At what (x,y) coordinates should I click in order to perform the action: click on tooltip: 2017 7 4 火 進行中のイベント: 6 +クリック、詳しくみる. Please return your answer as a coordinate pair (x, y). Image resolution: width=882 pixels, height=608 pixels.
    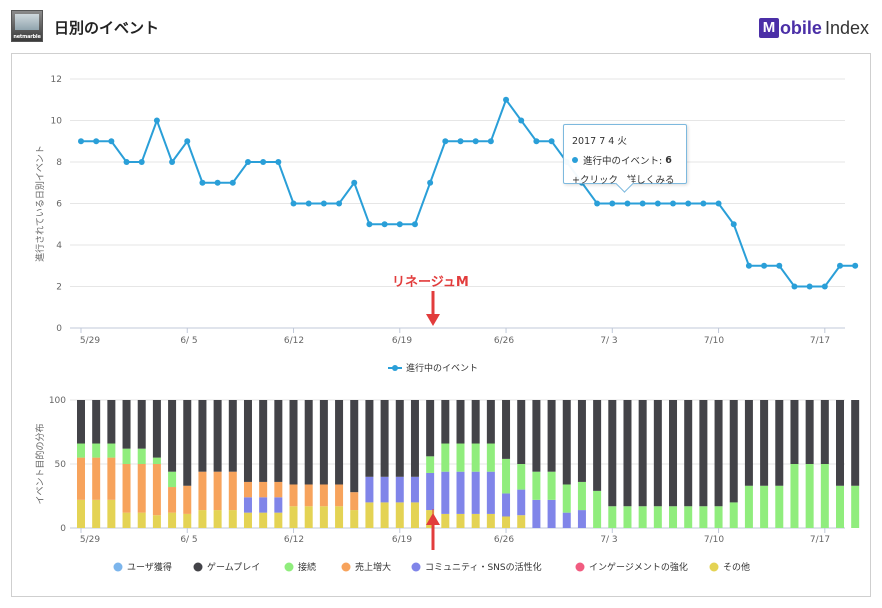
    Looking at the image, I should click on (625, 158).